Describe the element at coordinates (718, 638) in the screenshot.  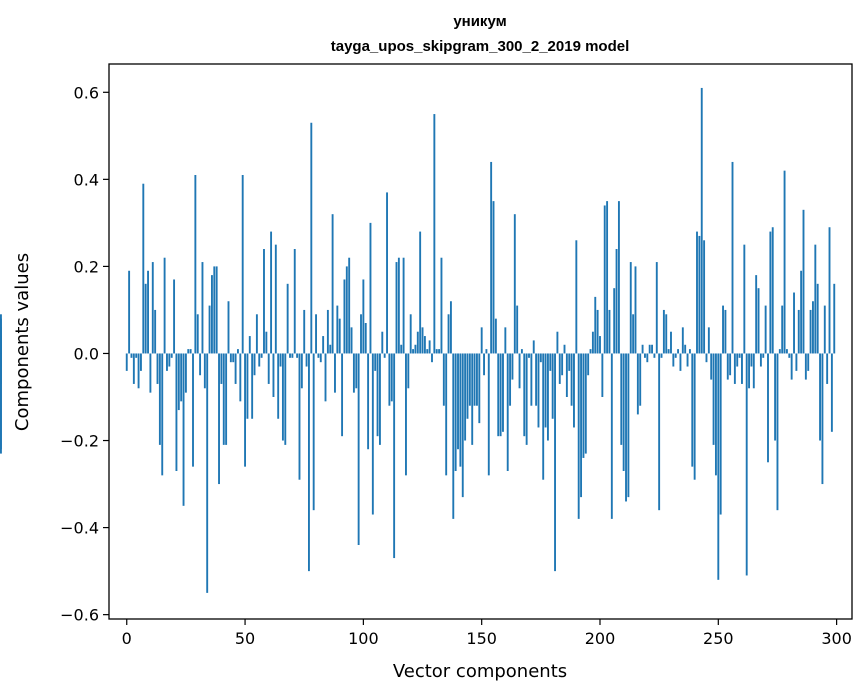
I see `x-tick-label: 250` at that location.